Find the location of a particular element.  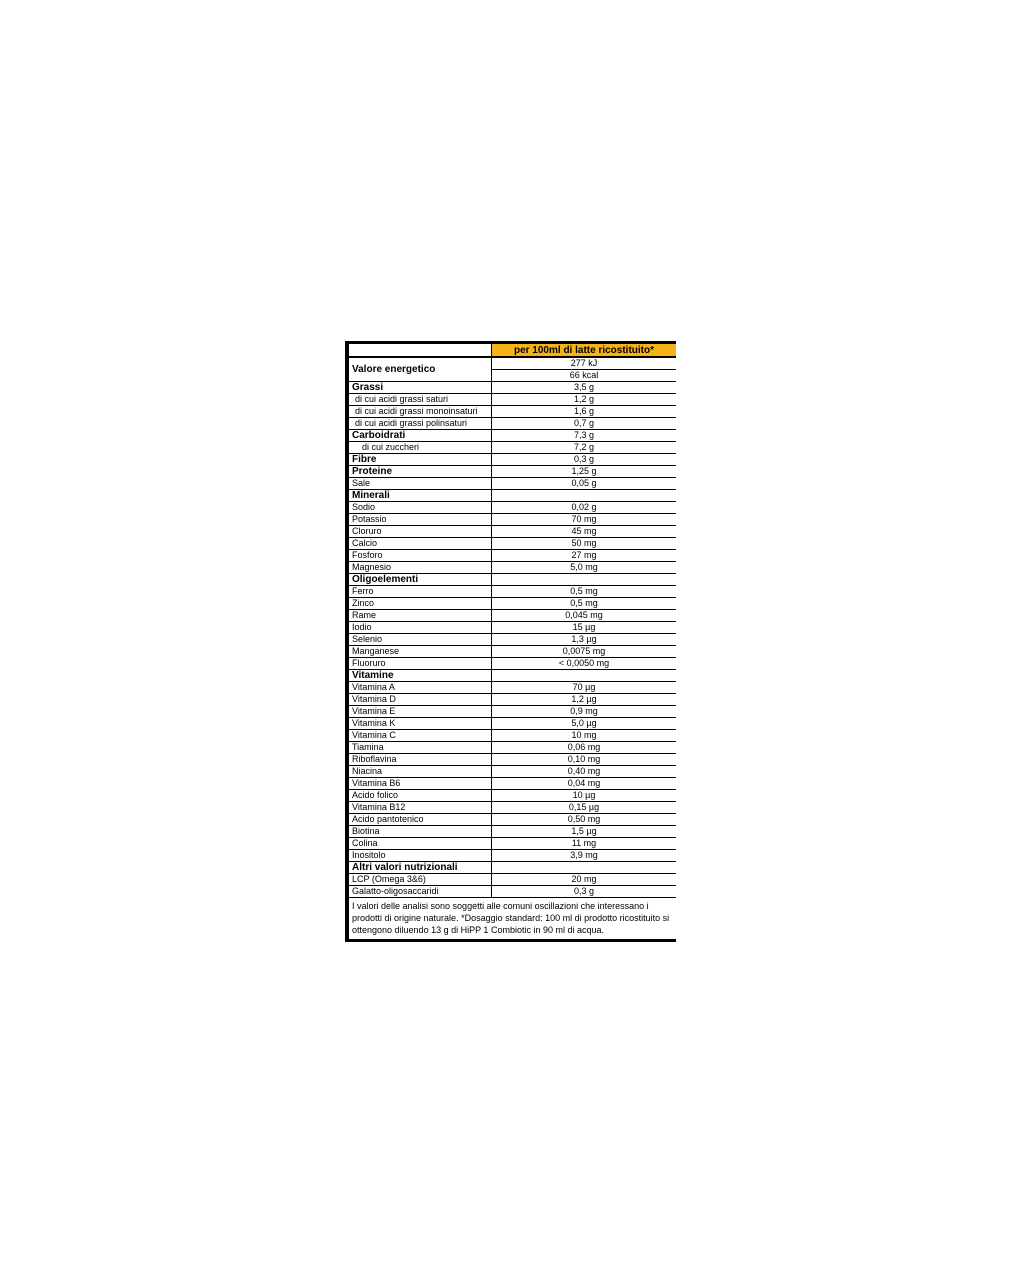

nutrient-label: Zinco is located at coordinates (420, 603).